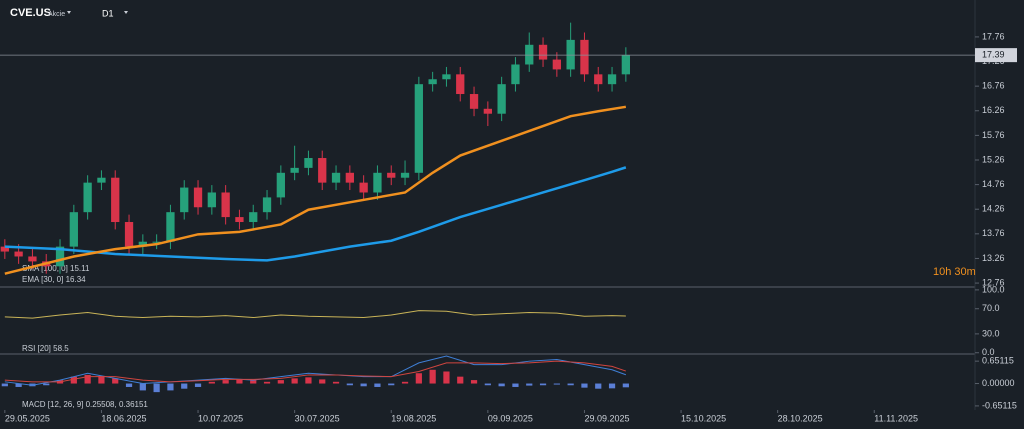 The width and height of the screenshot is (1024, 429). I want to click on rsi-tick-label: 30.0, so click(991, 333).